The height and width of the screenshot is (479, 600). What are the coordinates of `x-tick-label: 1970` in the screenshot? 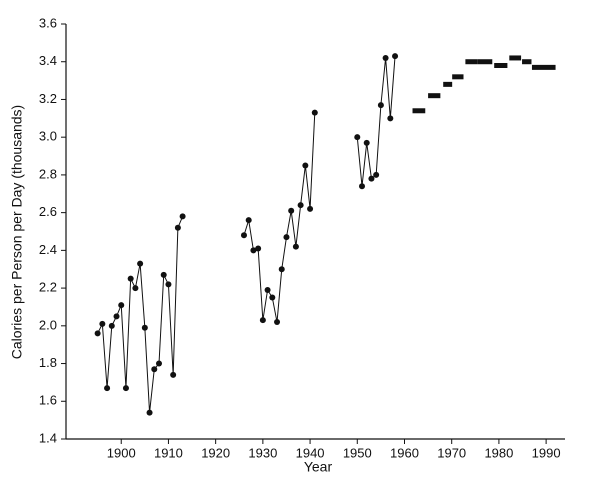 It's located at (451, 452).